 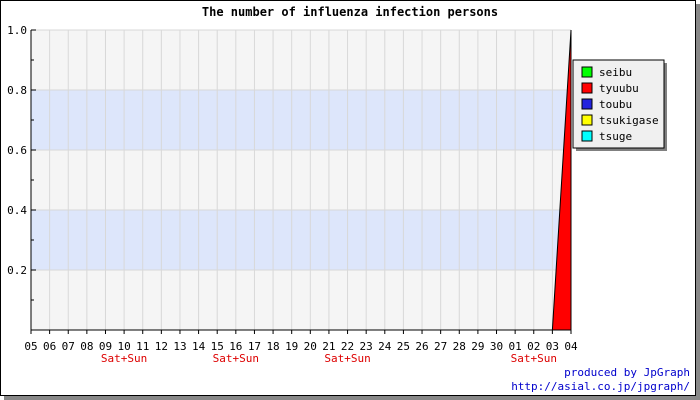 What do you see at coordinates (142, 346) in the screenshot?
I see `x-tick-label: 11` at bounding box center [142, 346].